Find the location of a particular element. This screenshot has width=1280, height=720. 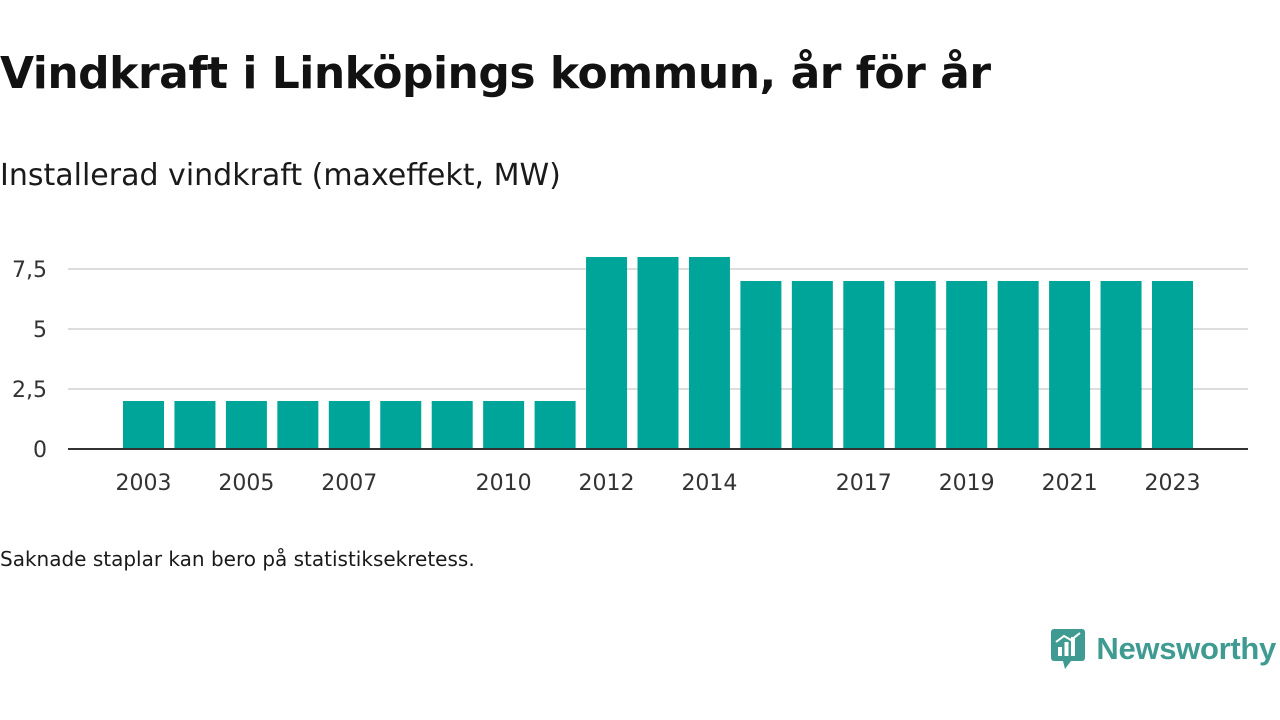

x-tick-label: 2014 is located at coordinates (709, 483).